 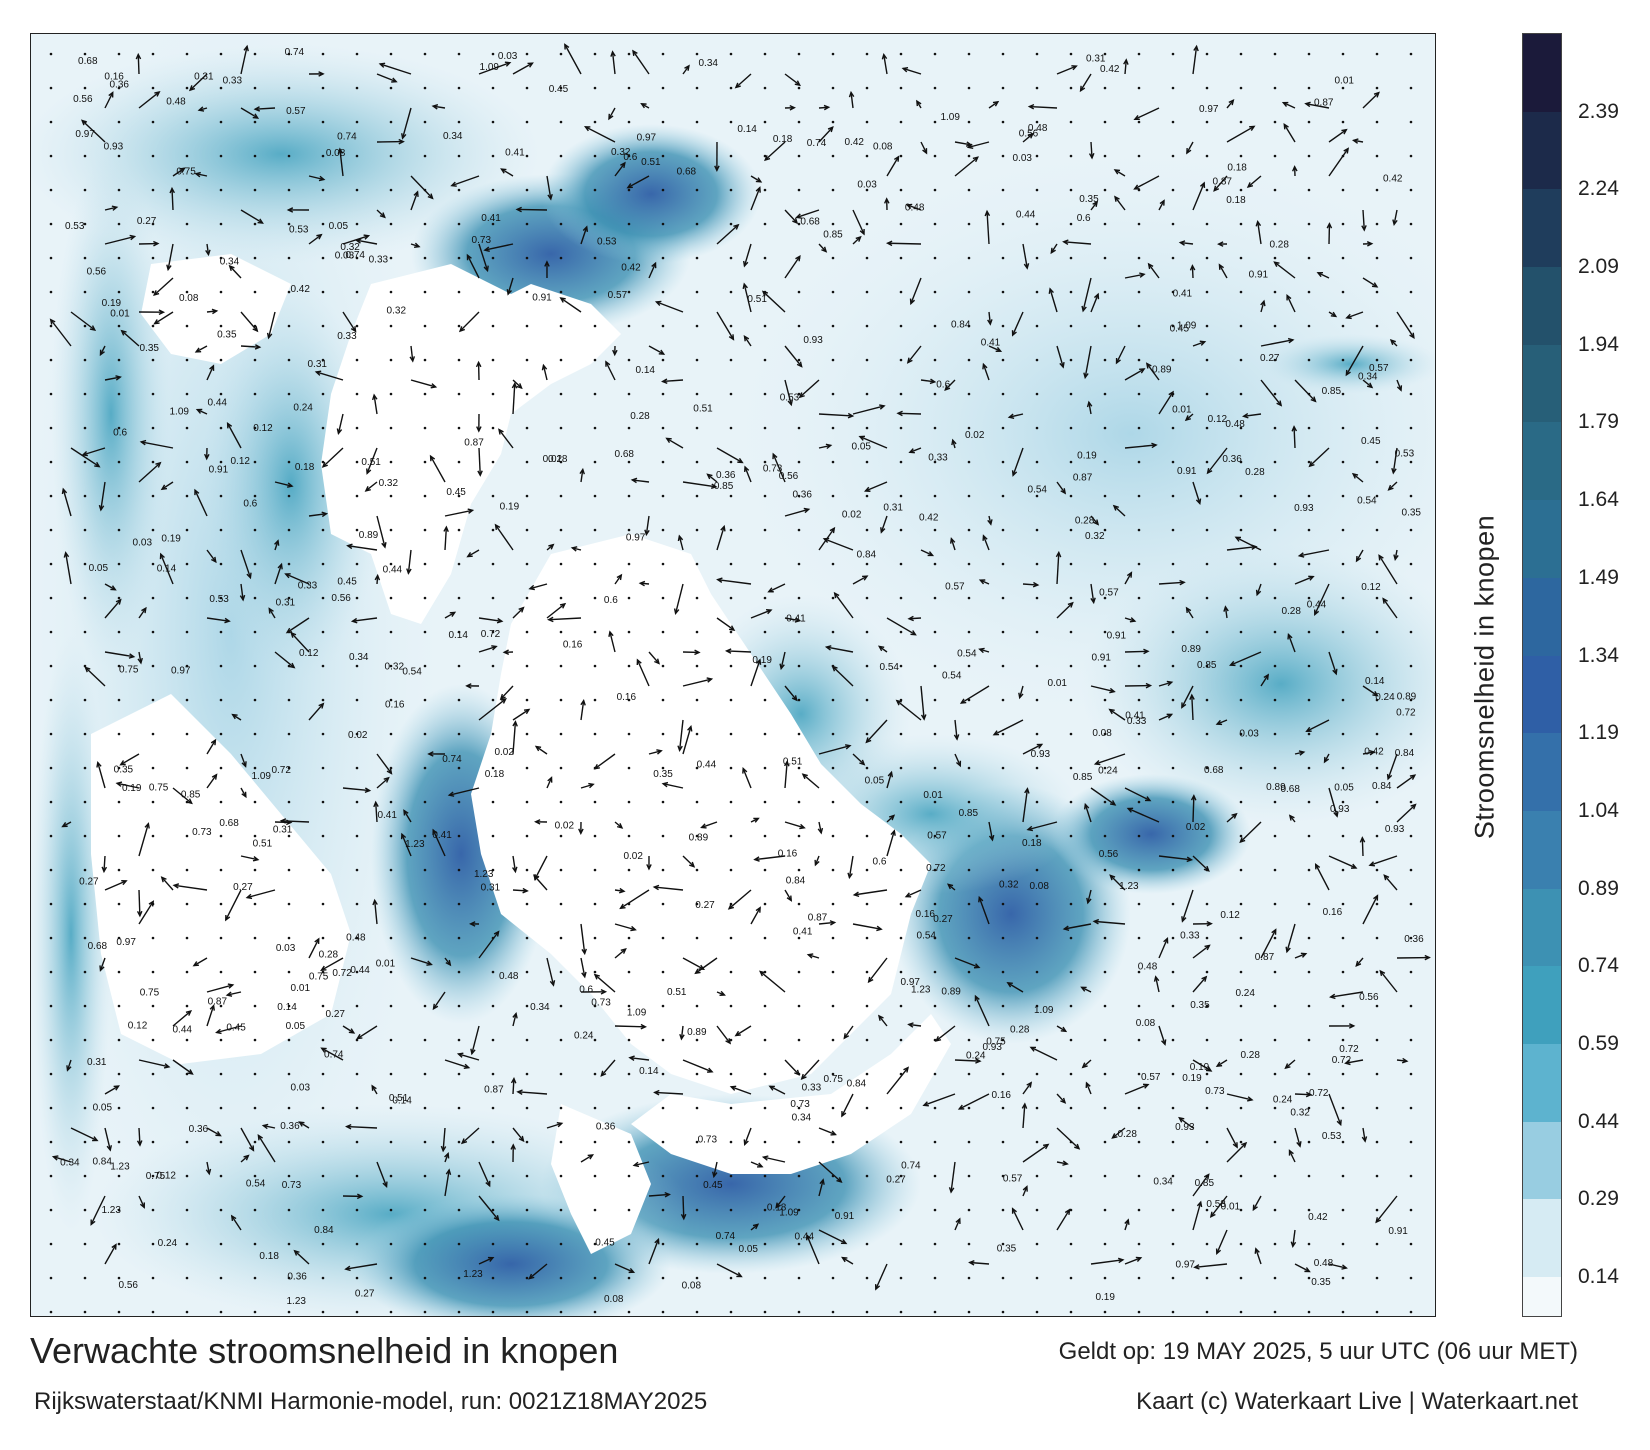 What do you see at coordinates (967, 654) in the screenshot?
I see `speed-label: 0.54` at bounding box center [967, 654].